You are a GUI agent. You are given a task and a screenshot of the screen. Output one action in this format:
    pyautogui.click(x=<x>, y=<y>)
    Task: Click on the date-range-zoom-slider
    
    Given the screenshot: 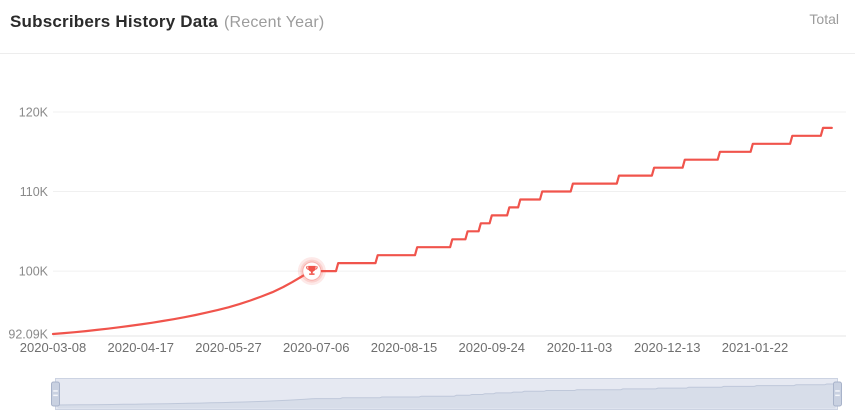 What is the action you would take?
    pyautogui.click(x=446, y=394)
    